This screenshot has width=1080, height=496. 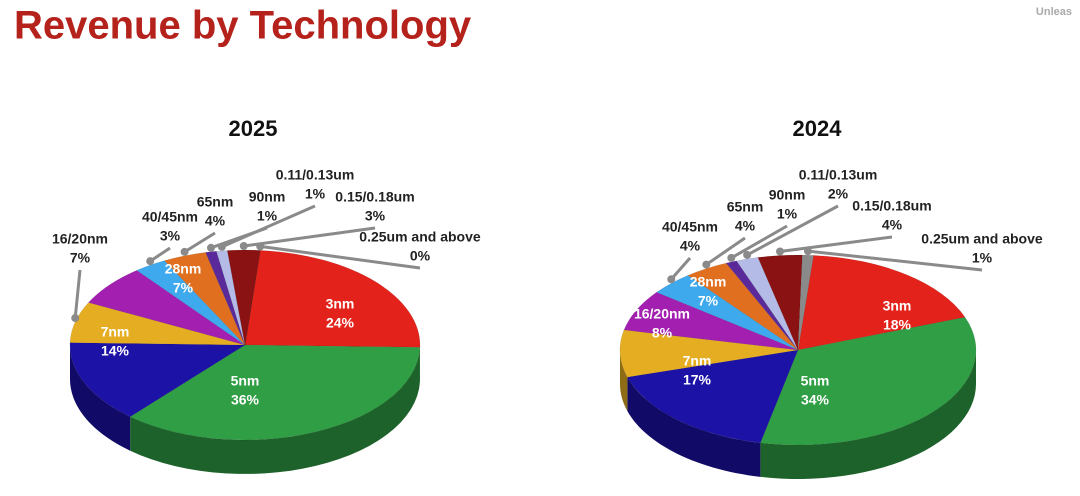 What do you see at coordinates (897, 325) in the screenshot?
I see `slice-value: 18%` at bounding box center [897, 325].